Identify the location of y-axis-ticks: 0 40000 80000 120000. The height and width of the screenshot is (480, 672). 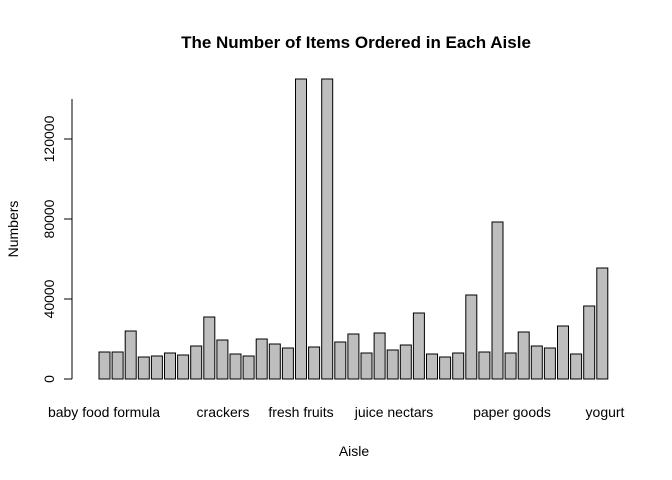
(56, 249).